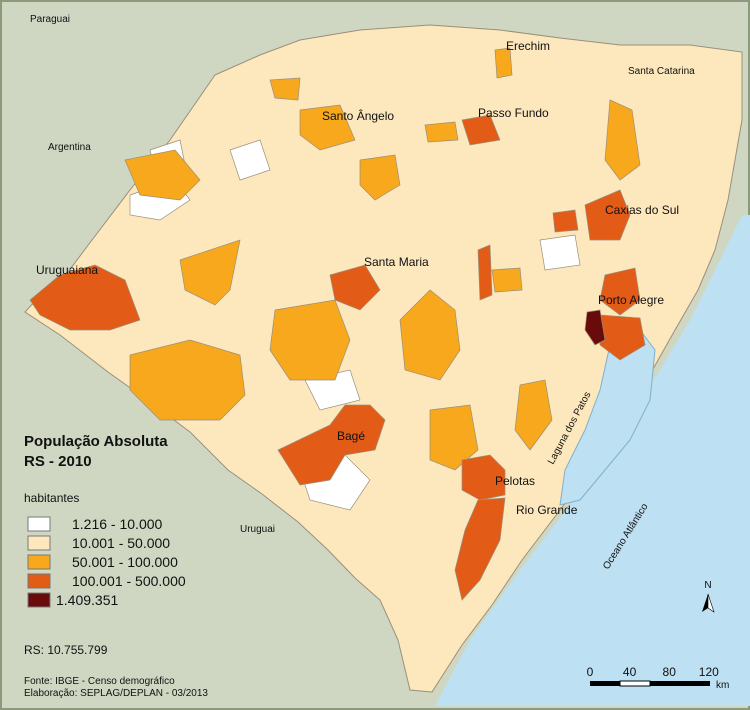 The height and width of the screenshot is (710, 750). I want to click on map-title: População Absoluta, so click(96, 441).